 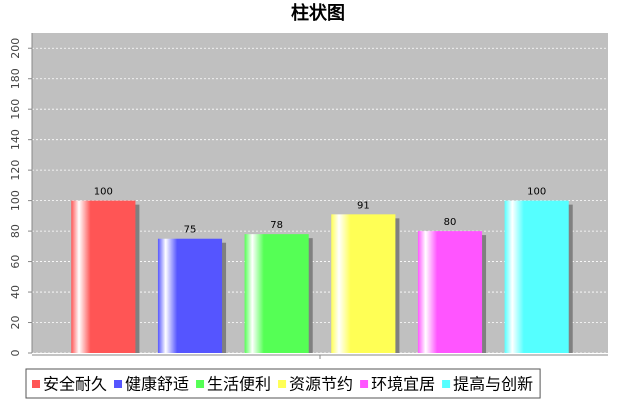 I want to click on value-label: 80, so click(x=450, y=222).